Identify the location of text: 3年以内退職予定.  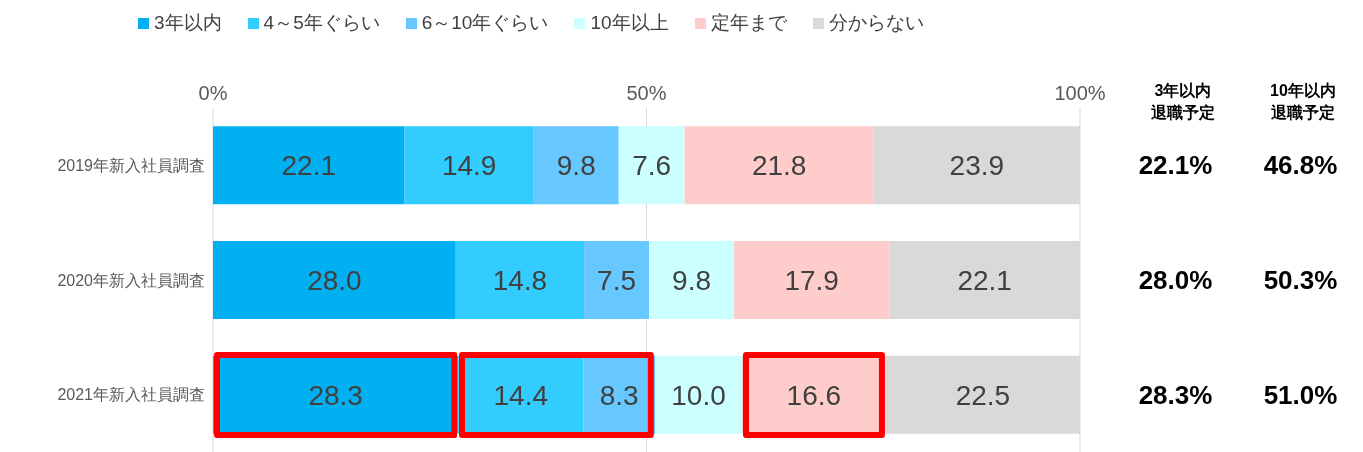
(1183, 102).